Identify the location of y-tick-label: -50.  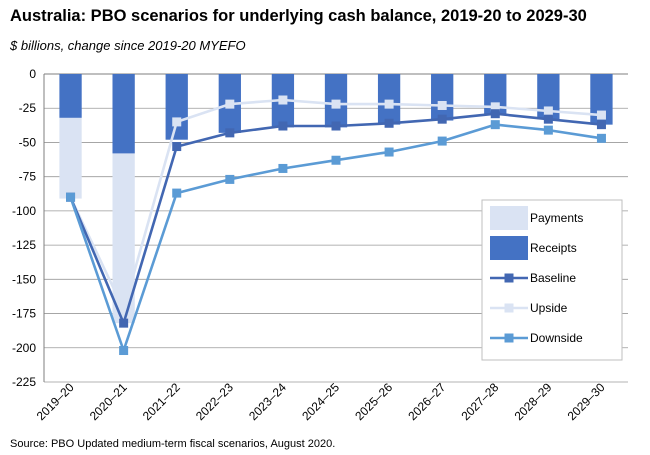
(28, 142).